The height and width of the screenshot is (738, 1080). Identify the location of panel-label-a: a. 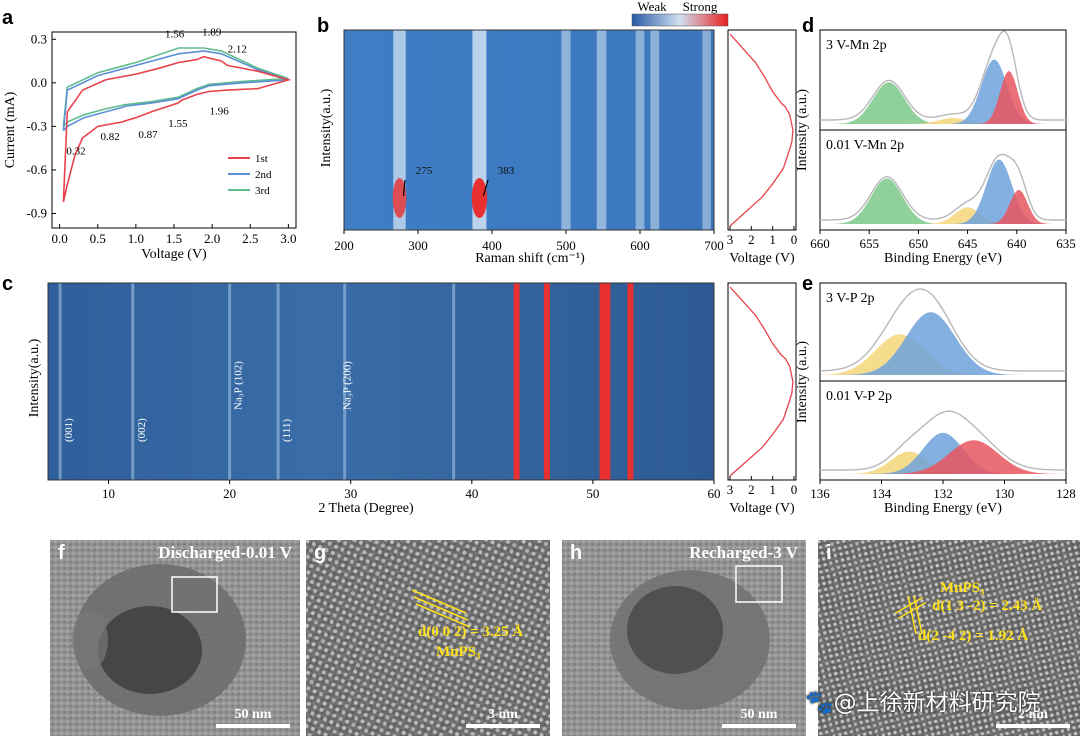
(8, 18).